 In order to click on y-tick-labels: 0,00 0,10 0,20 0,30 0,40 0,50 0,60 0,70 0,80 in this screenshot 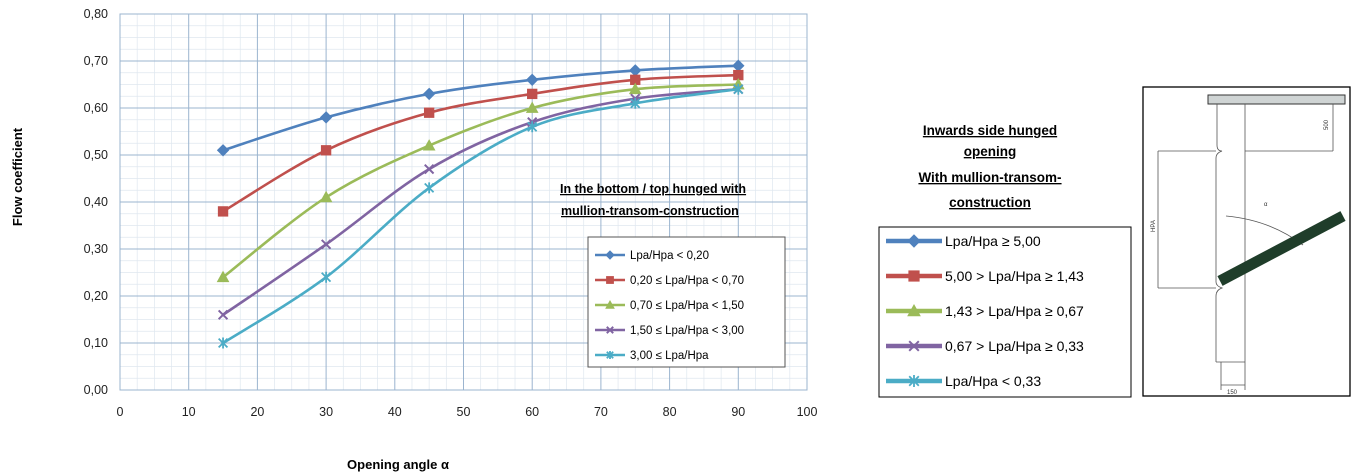, I will do `click(96, 202)`.